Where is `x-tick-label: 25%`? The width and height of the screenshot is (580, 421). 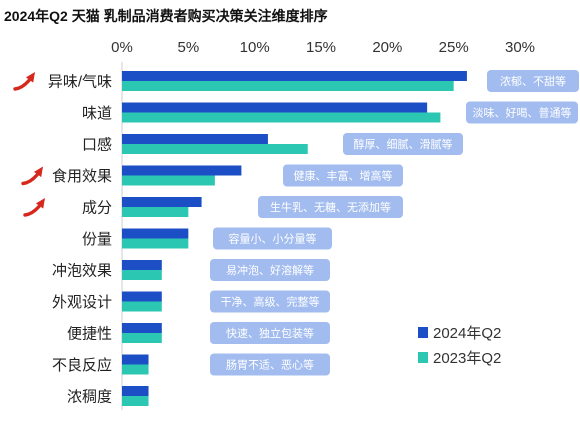 x-tick-label: 25% is located at coordinates (454, 47).